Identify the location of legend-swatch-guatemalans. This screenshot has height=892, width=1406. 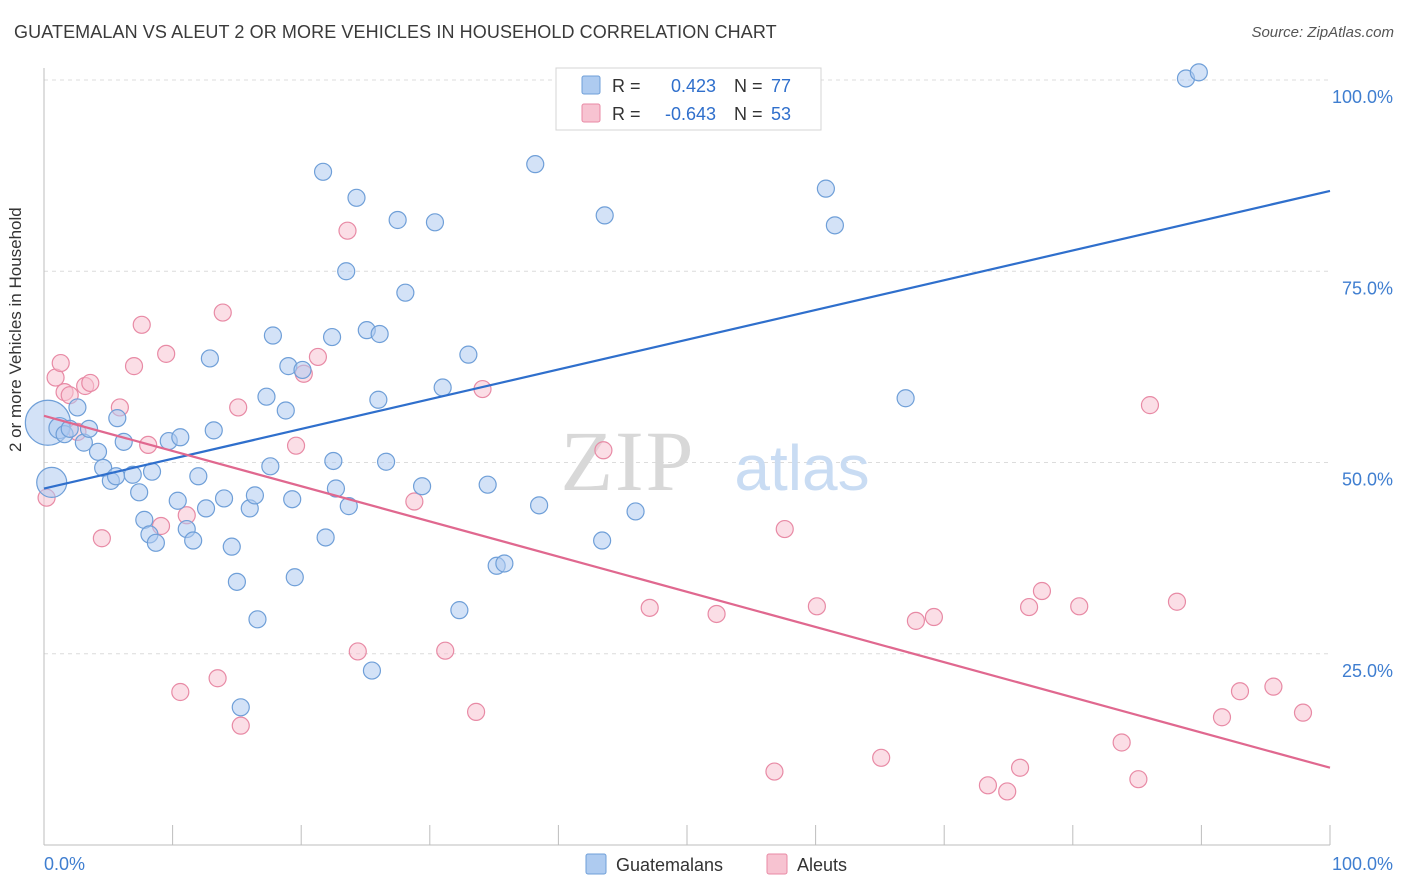
(591, 85).